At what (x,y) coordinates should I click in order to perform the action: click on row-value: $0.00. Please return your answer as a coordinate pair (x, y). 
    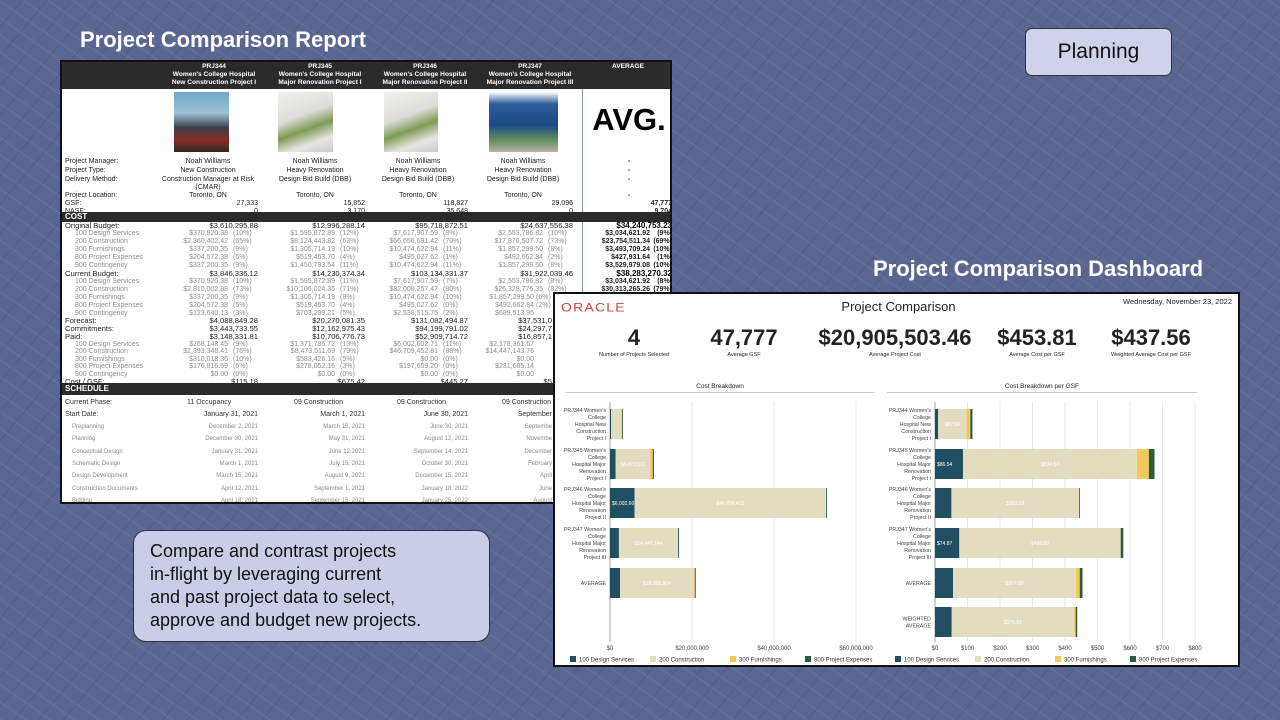
    Looking at the image, I should click on (429, 359).